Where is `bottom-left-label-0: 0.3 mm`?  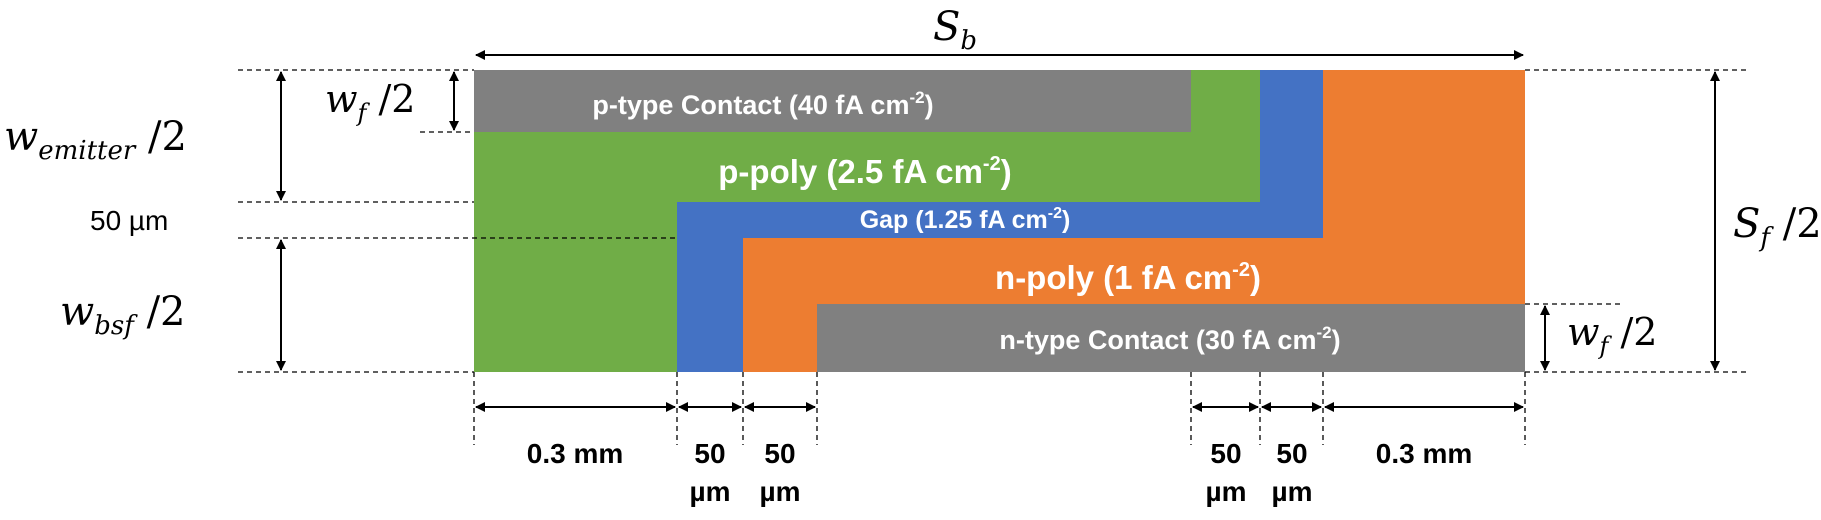
bottom-left-label-0: 0.3 mm is located at coordinates (575, 453).